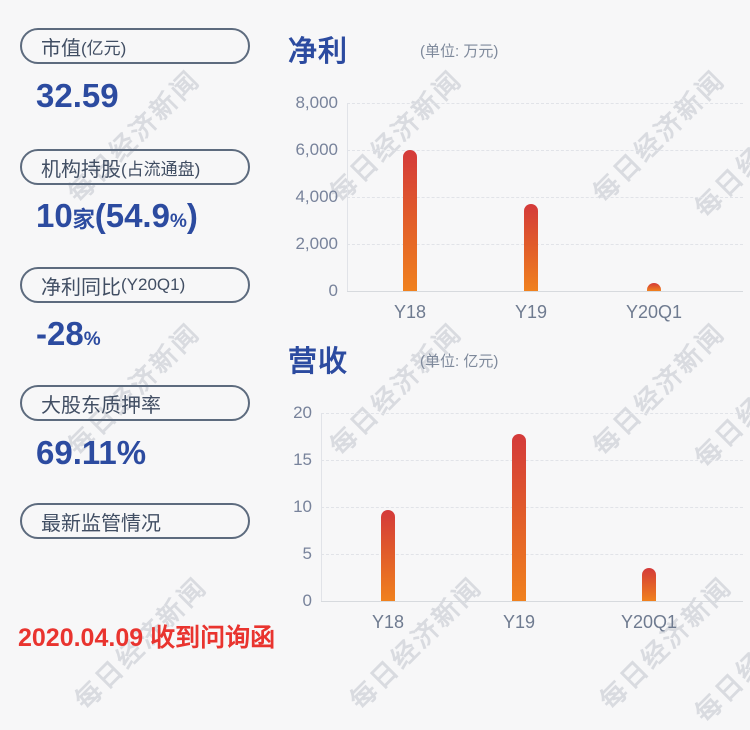 The height and width of the screenshot is (730, 750). I want to click on stat-pill-sublabel: (亿元), so click(104, 48).